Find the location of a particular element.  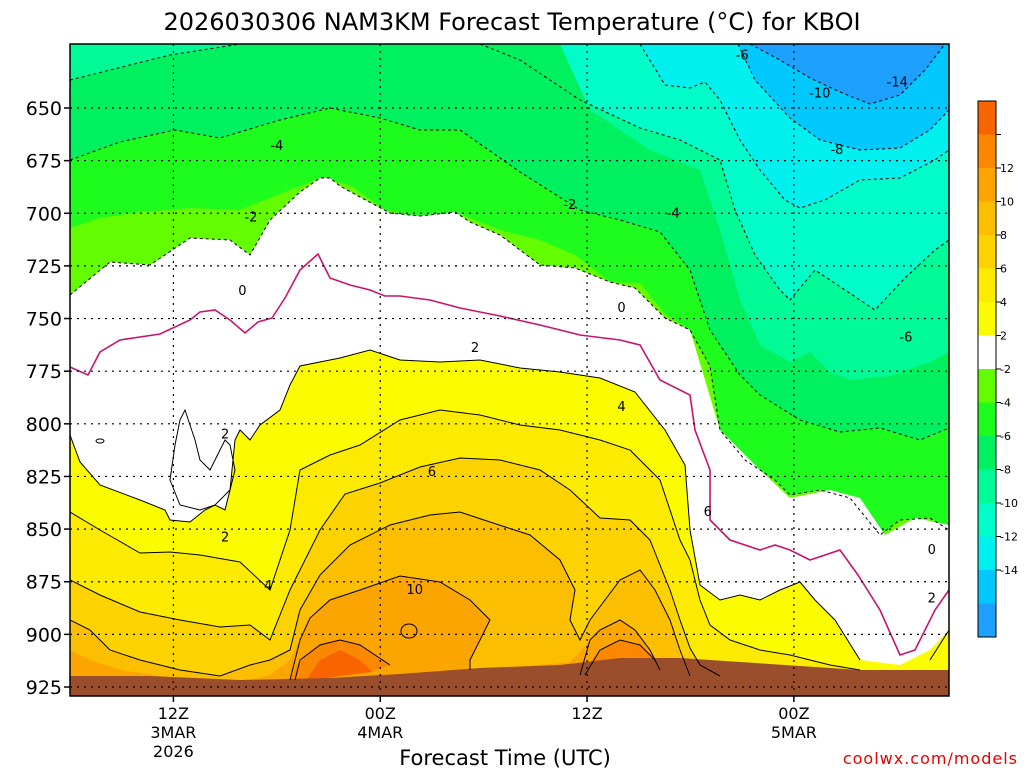

contour-line-minus8 is located at coordinates (794, 126).